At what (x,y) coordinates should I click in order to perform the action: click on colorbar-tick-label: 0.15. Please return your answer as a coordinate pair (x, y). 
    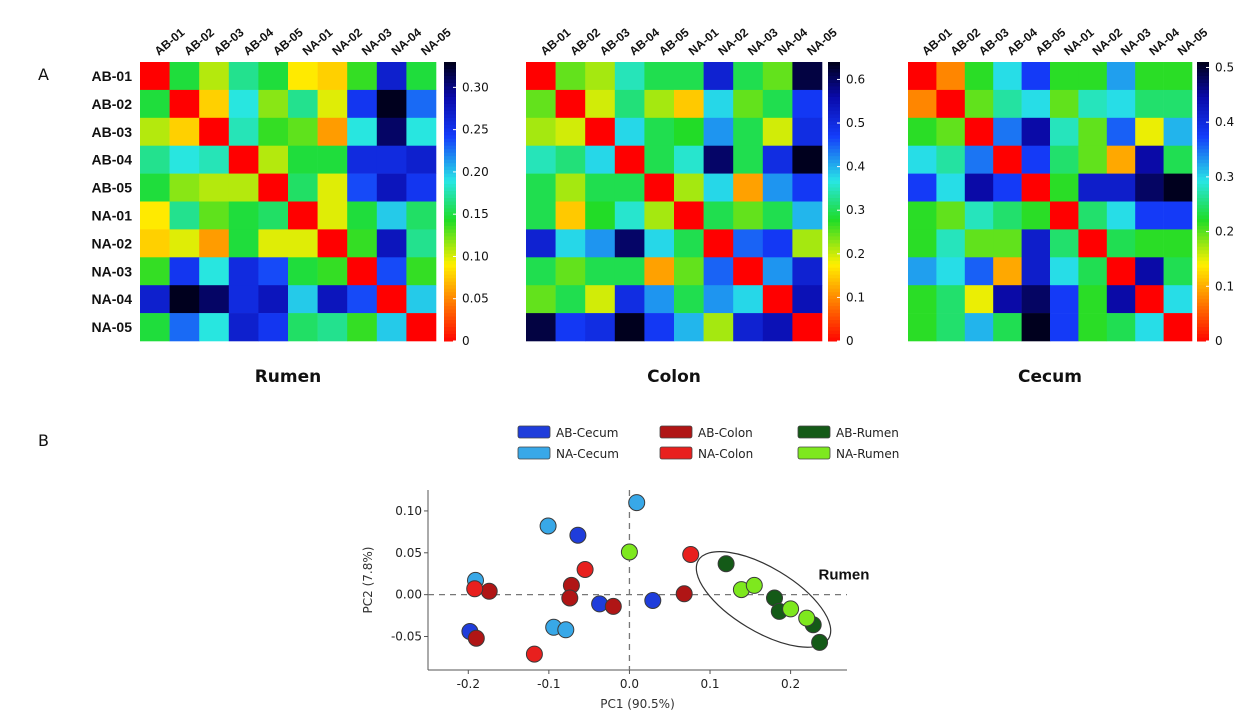
    Looking at the image, I should click on (475, 214).